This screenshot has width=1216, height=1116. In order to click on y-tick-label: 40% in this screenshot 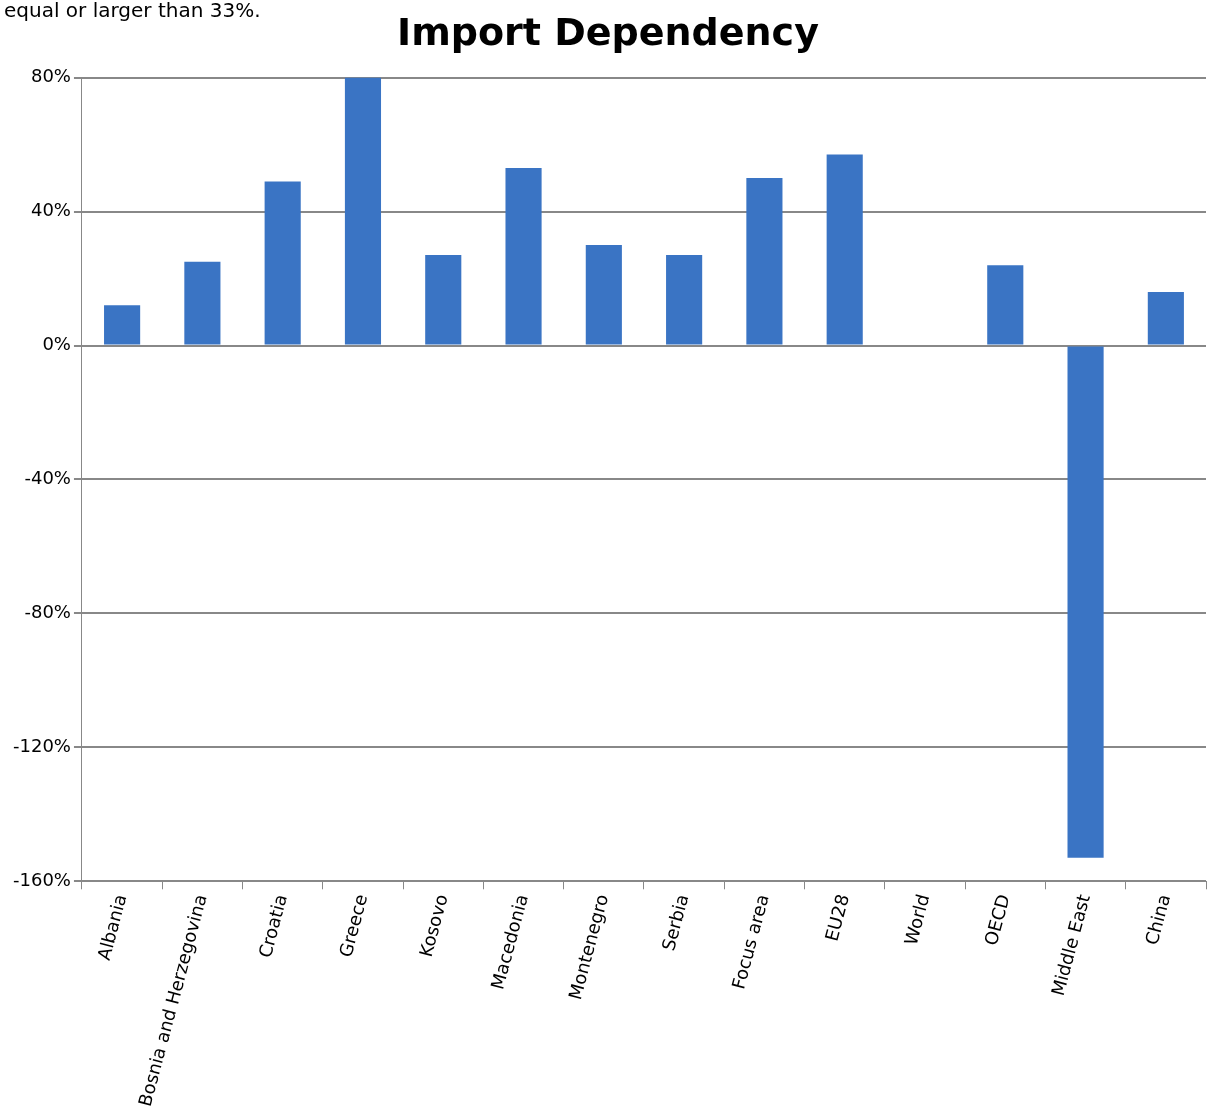, I will do `click(50, 210)`.